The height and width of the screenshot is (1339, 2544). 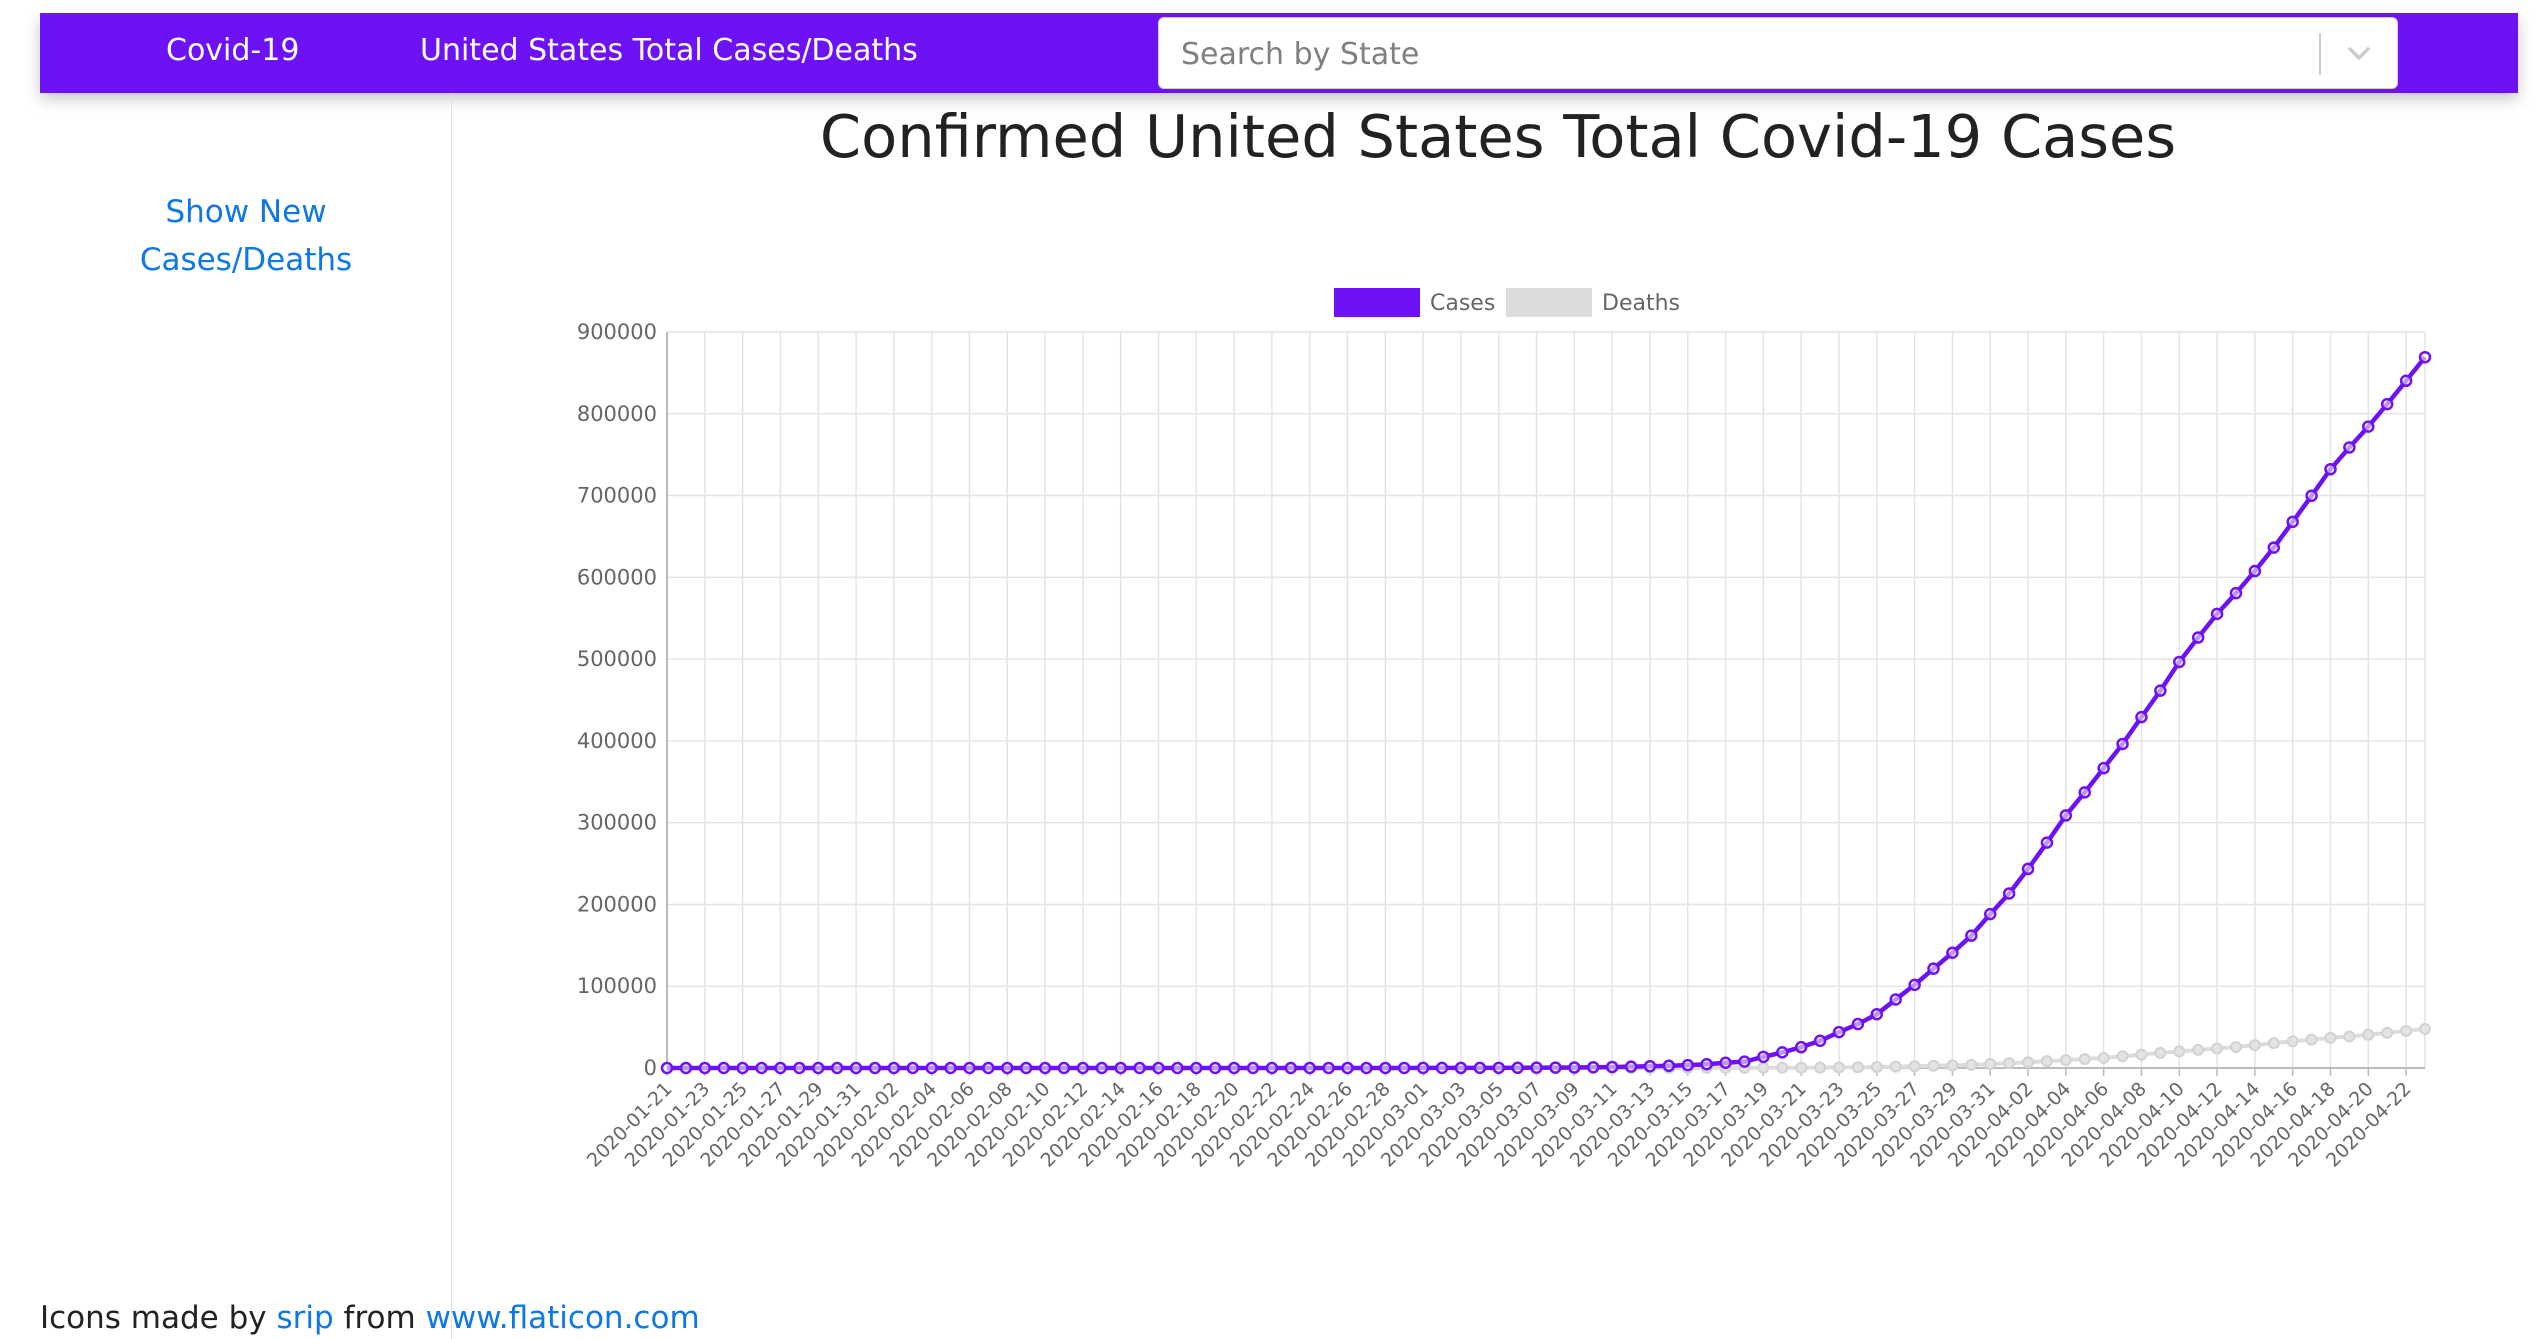 I want to click on select-separator, so click(x=2320, y=54).